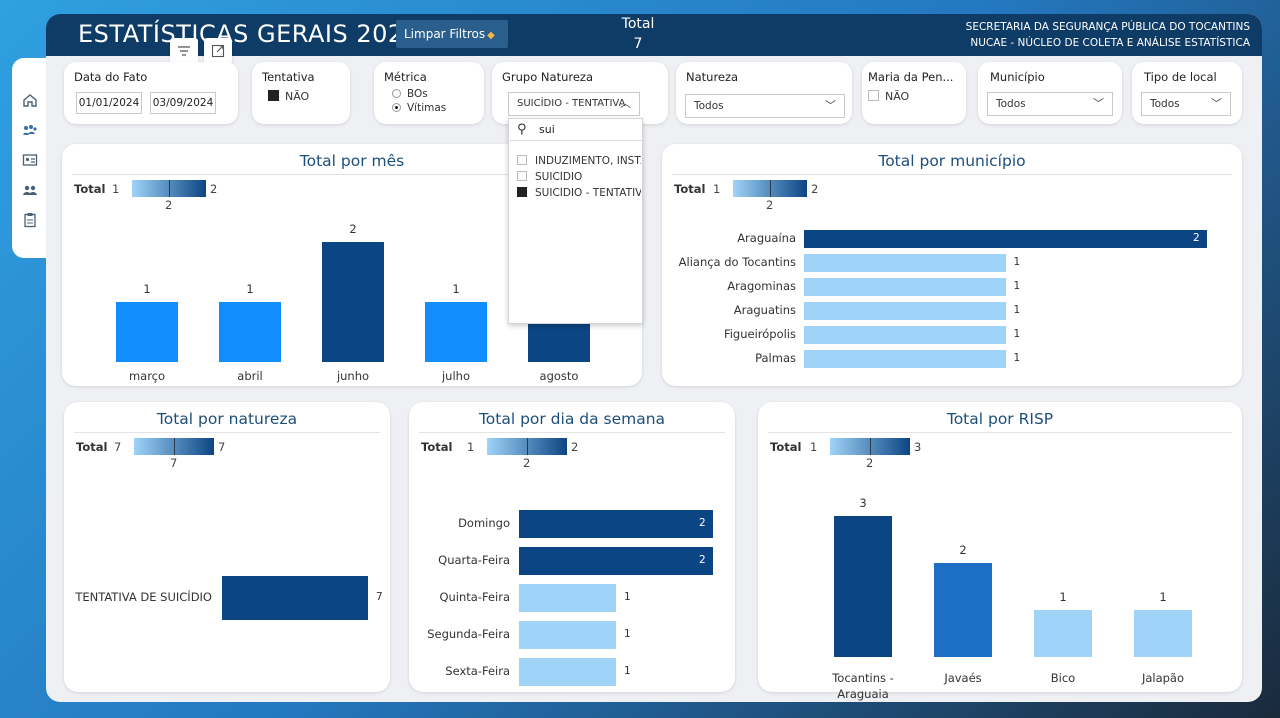 This screenshot has height=718, width=1280. I want to click on tipo-local-dropdown: Todos ﹀, so click(1186, 104).